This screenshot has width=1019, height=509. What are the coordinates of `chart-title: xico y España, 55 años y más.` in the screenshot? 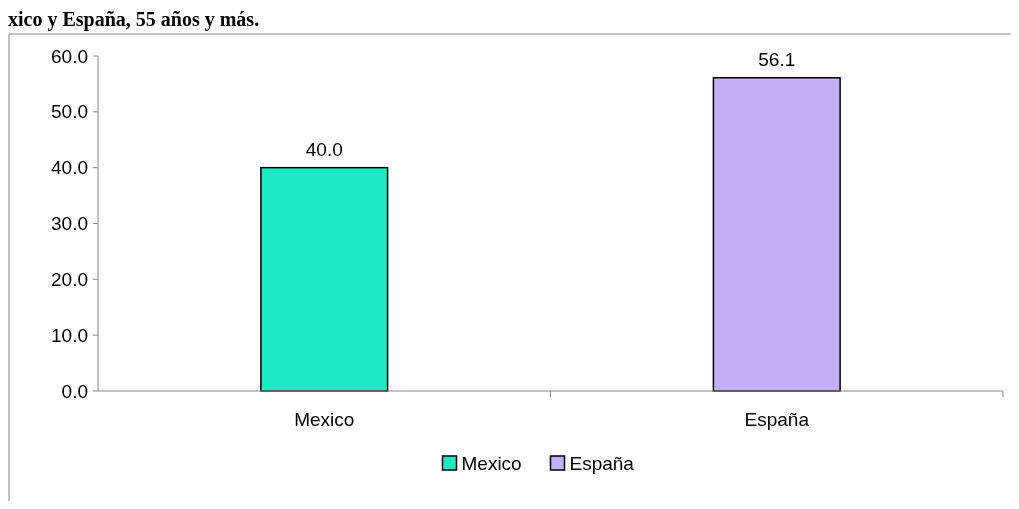 It's located at (134, 19).